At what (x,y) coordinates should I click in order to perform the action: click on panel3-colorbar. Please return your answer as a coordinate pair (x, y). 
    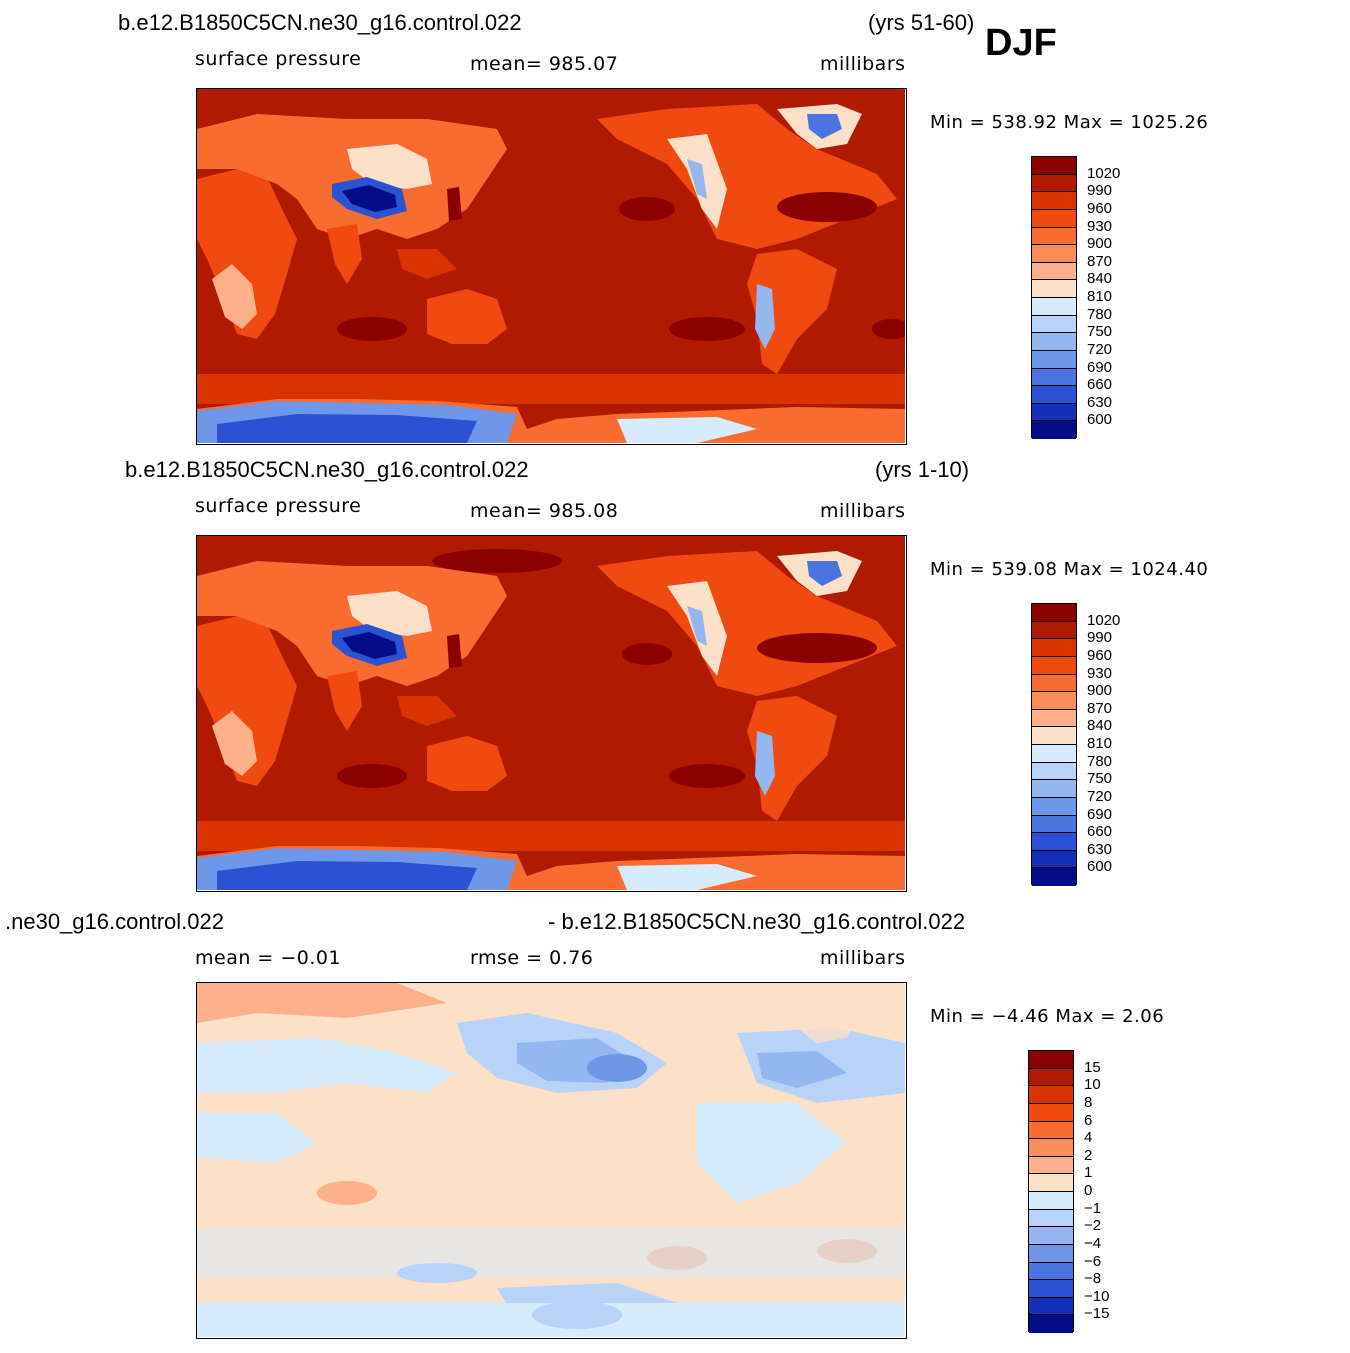
    Looking at the image, I should click on (1051, 1191).